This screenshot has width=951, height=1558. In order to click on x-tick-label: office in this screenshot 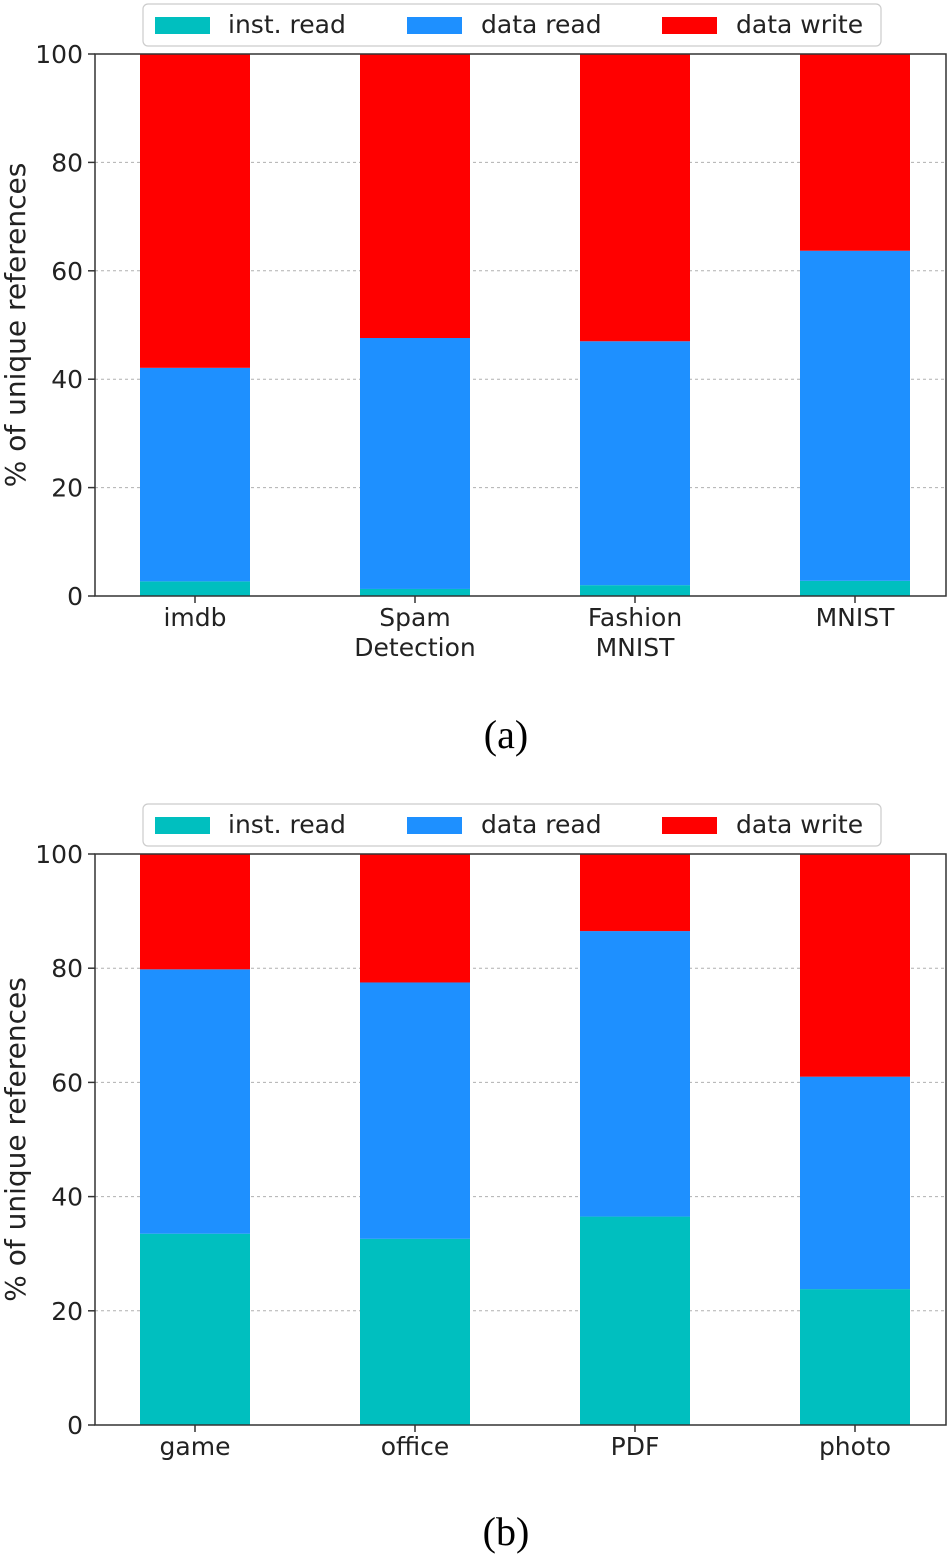, I will do `click(415, 1446)`.